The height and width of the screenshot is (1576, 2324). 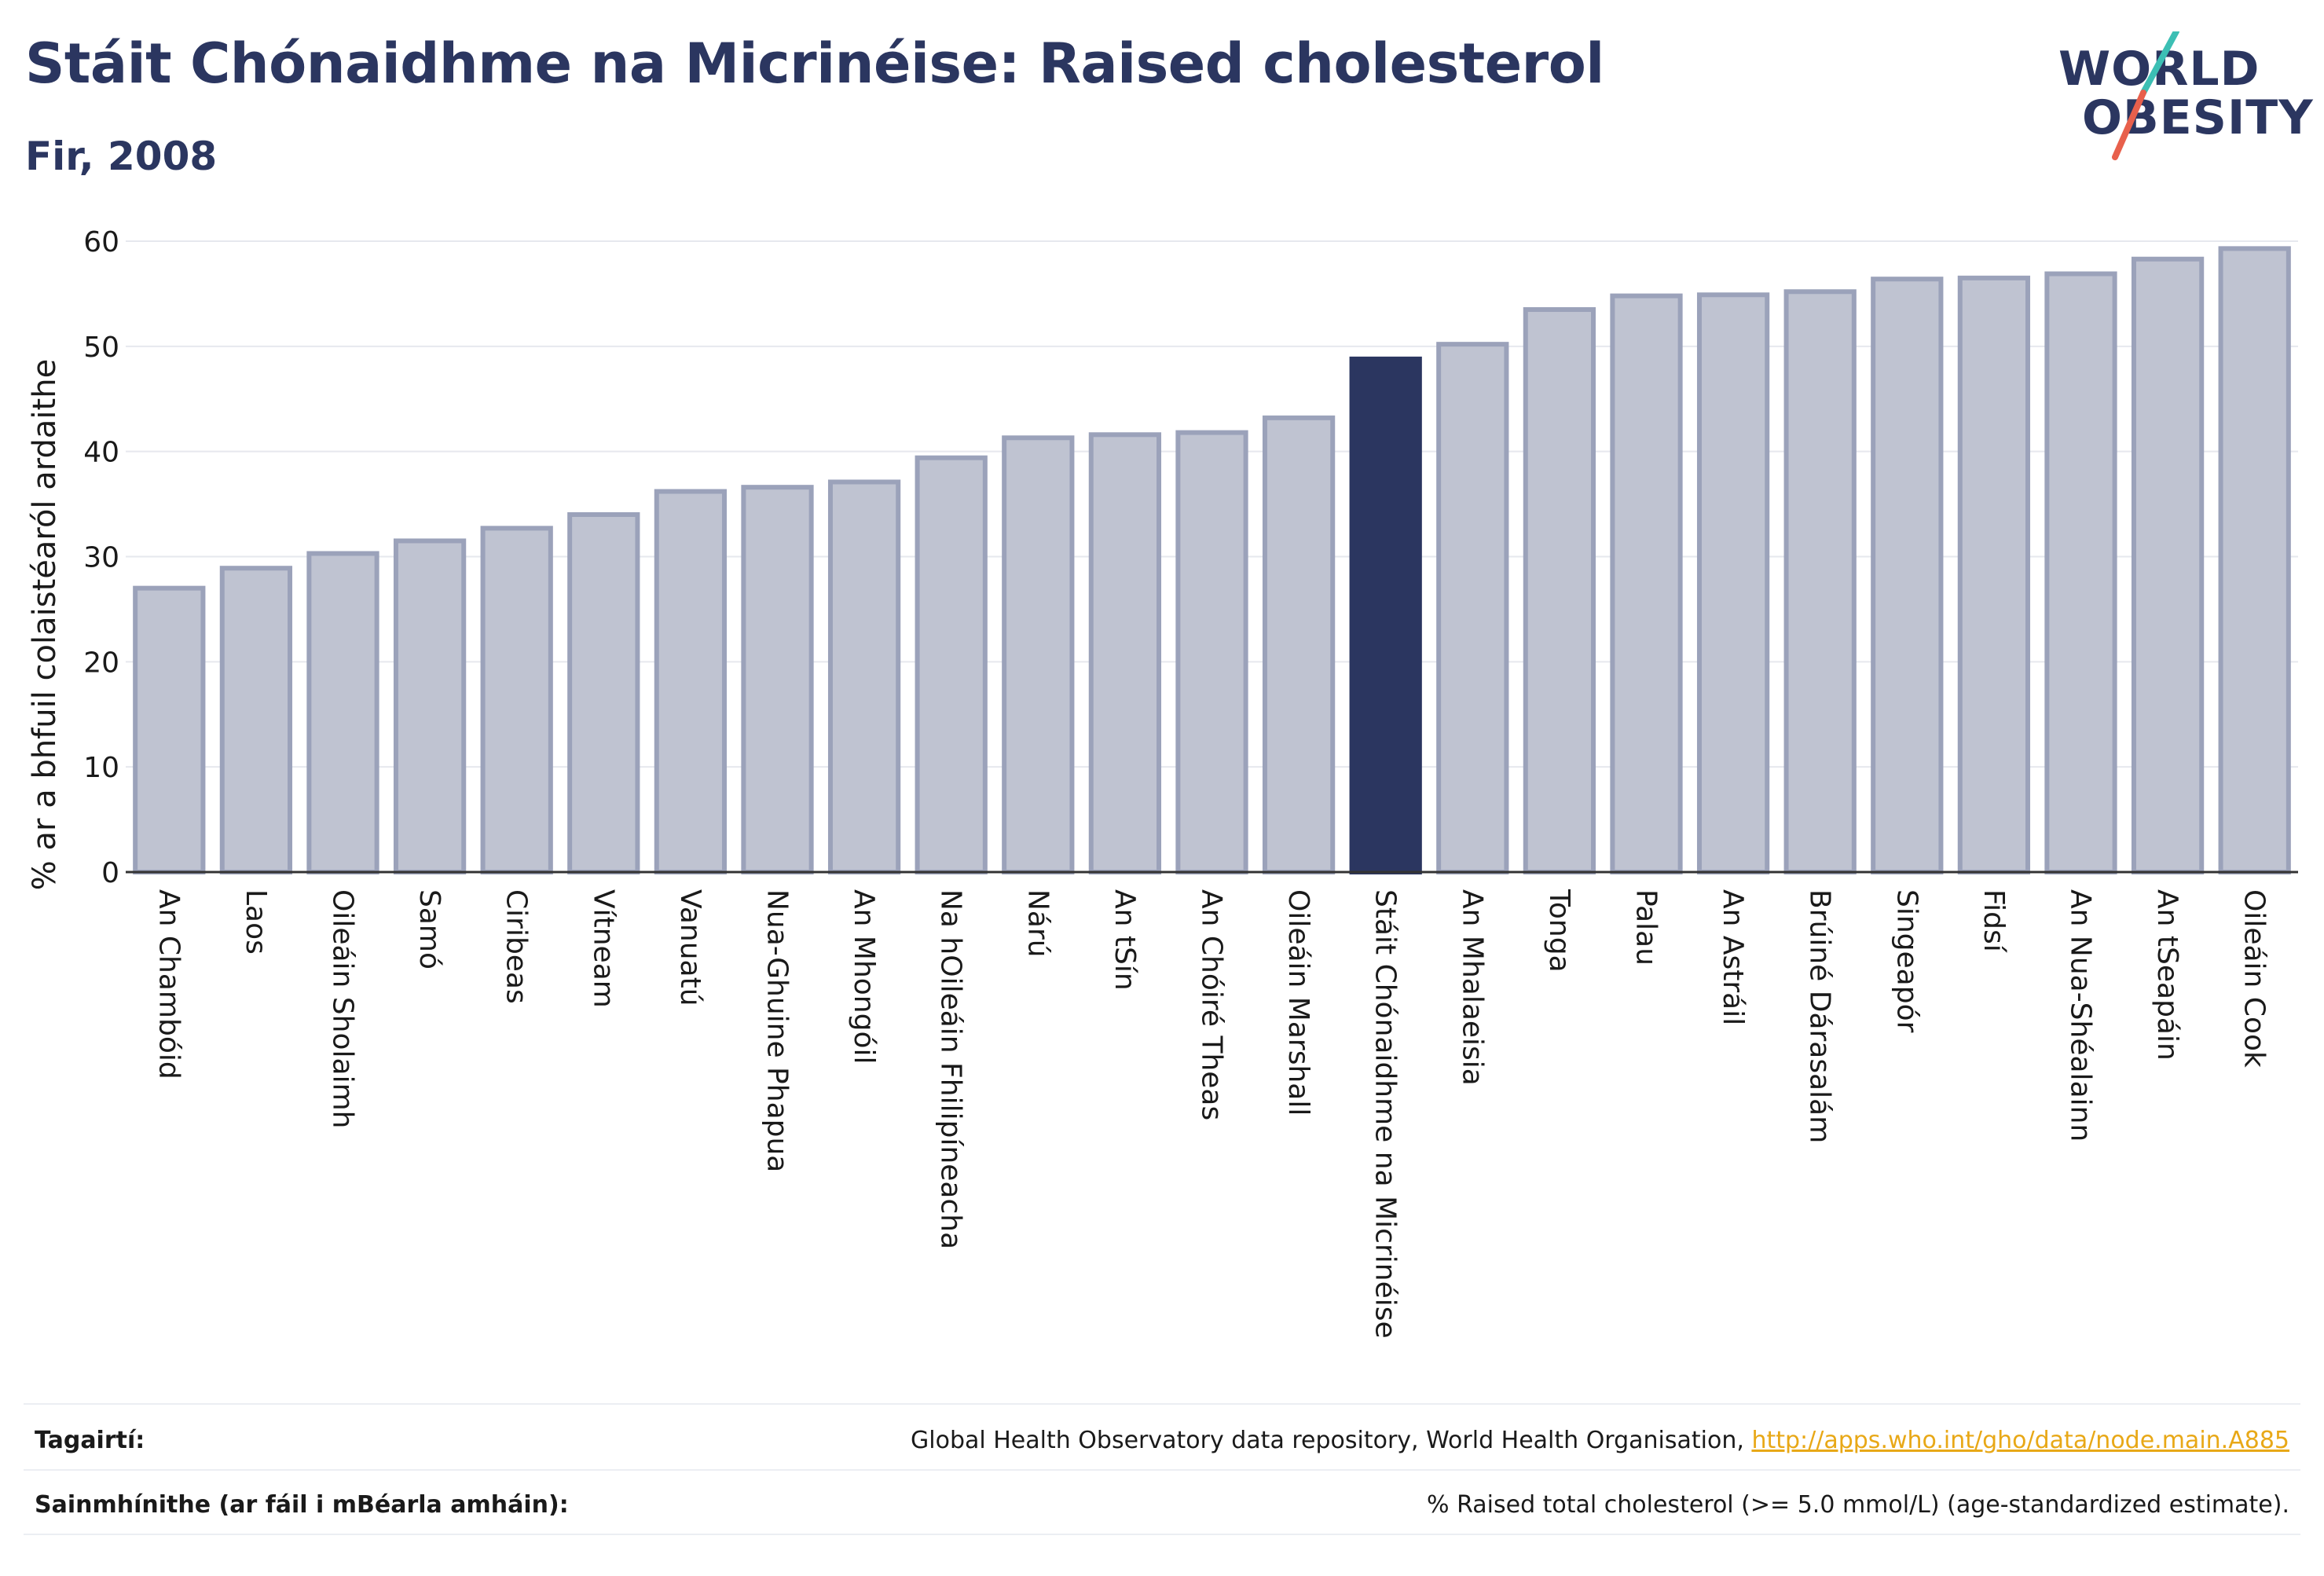 What do you see at coordinates (101, 768) in the screenshot?
I see `y-tick-label: 10` at bounding box center [101, 768].